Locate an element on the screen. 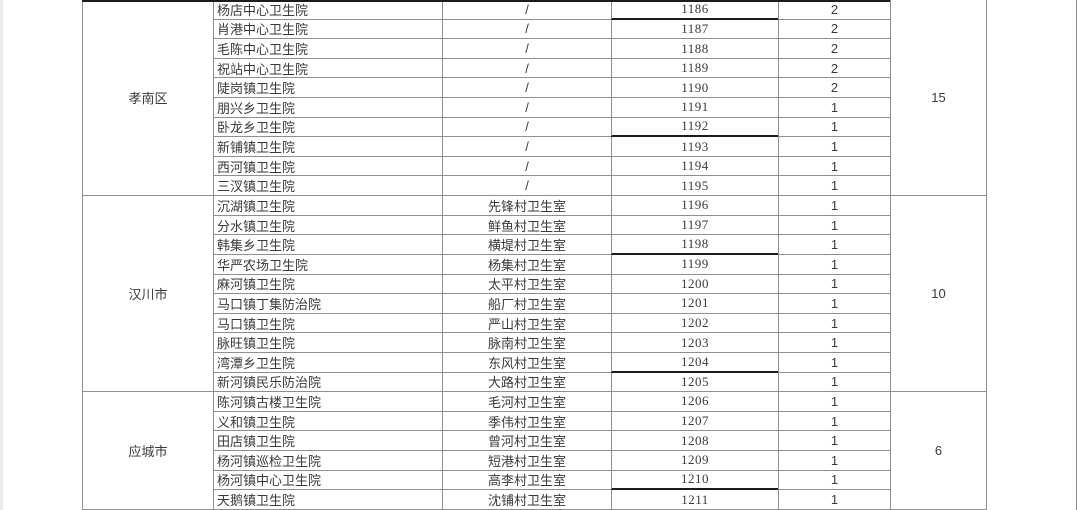 The width and height of the screenshot is (1080, 510). hospital-cell: 祝站中心卫生院 is located at coordinates (327, 68).